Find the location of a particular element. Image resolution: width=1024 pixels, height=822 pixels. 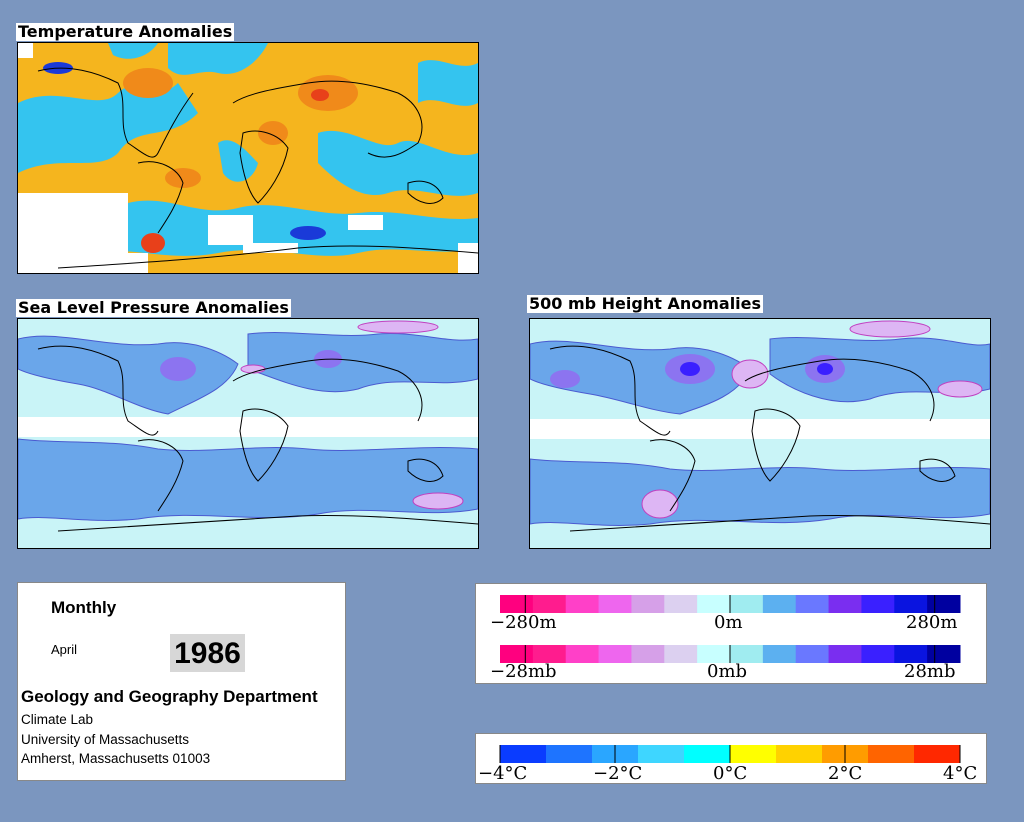

temp-label-minus2: −2°C is located at coordinates (617, 773).